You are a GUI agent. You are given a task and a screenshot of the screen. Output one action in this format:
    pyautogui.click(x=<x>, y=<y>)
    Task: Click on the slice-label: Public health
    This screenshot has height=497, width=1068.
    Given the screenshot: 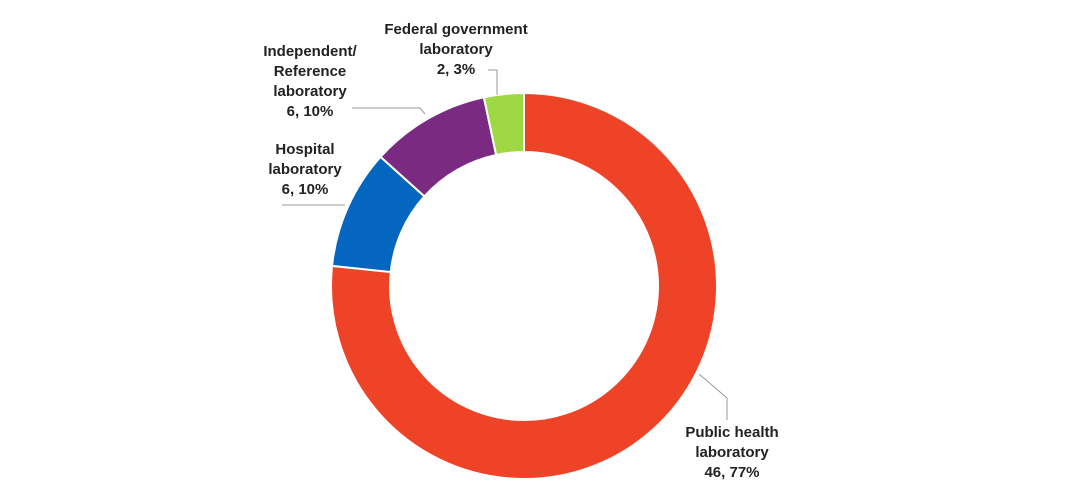 What is the action you would take?
    pyautogui.click(x=731, y=432)
    